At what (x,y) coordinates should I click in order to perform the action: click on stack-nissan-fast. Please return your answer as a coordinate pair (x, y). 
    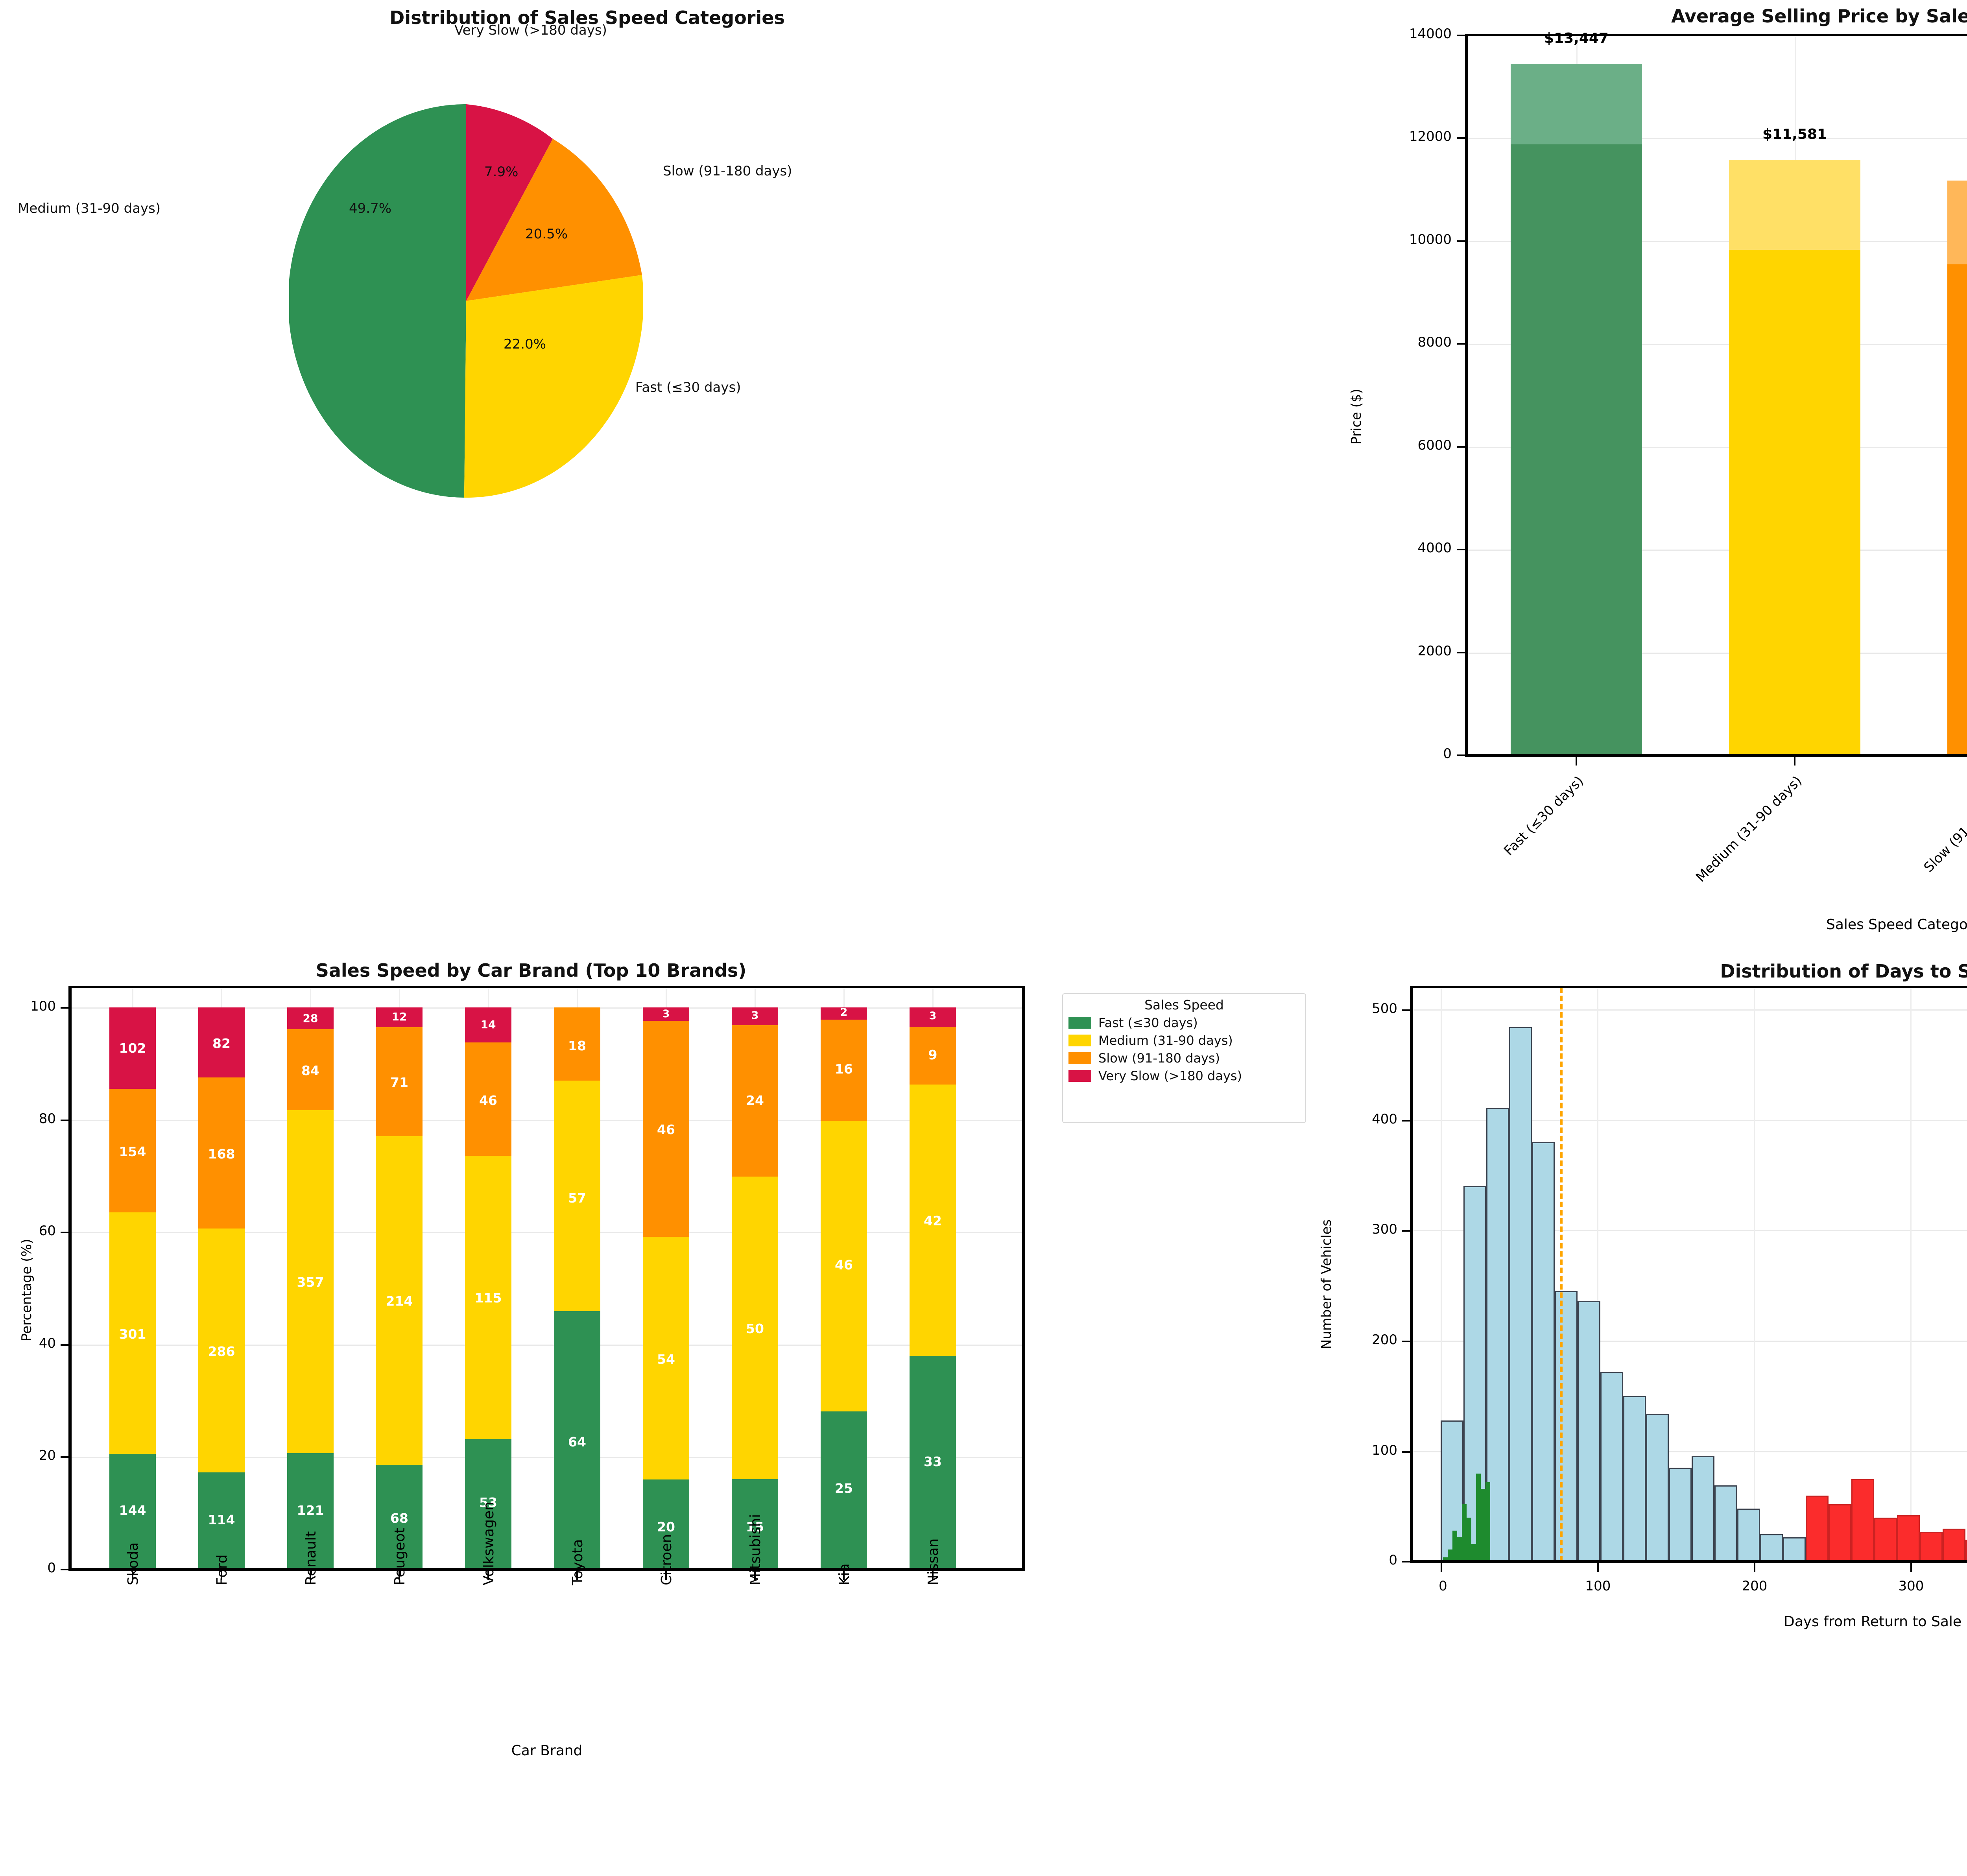
    Looking at the image, I should click on (933, 1463).